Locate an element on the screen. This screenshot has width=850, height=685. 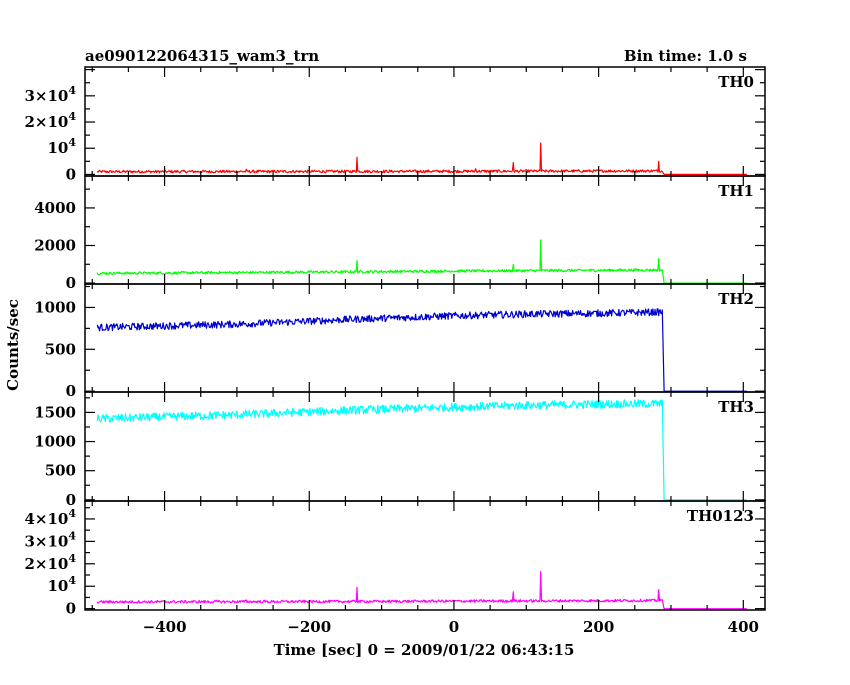
title-right: Bin time: 1.0 s is located at coordinates (685, 56).